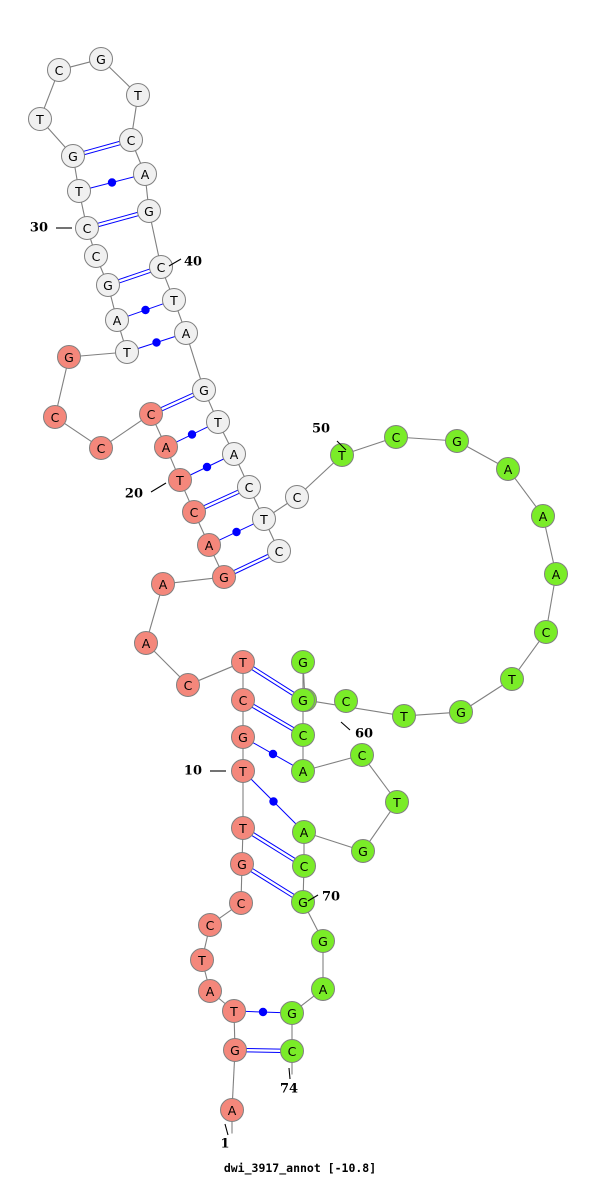 This screenshot has width=600, height=1188. What do you see at coordinates (404, 716) in the screenshot?
I see `base-node-59: T` at bounding box center [404, 716].